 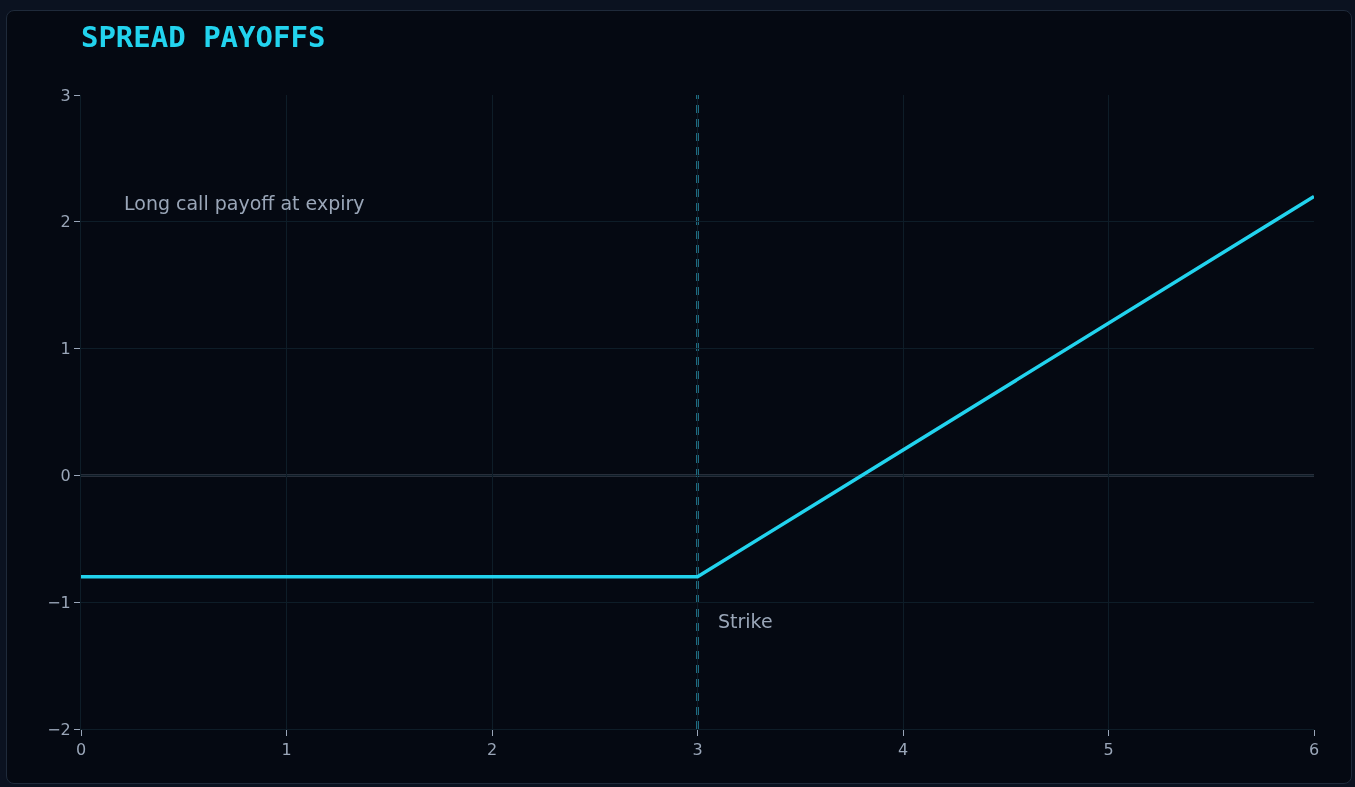 I want to click on y-tick-label: 1, so click(x=65, y=349).